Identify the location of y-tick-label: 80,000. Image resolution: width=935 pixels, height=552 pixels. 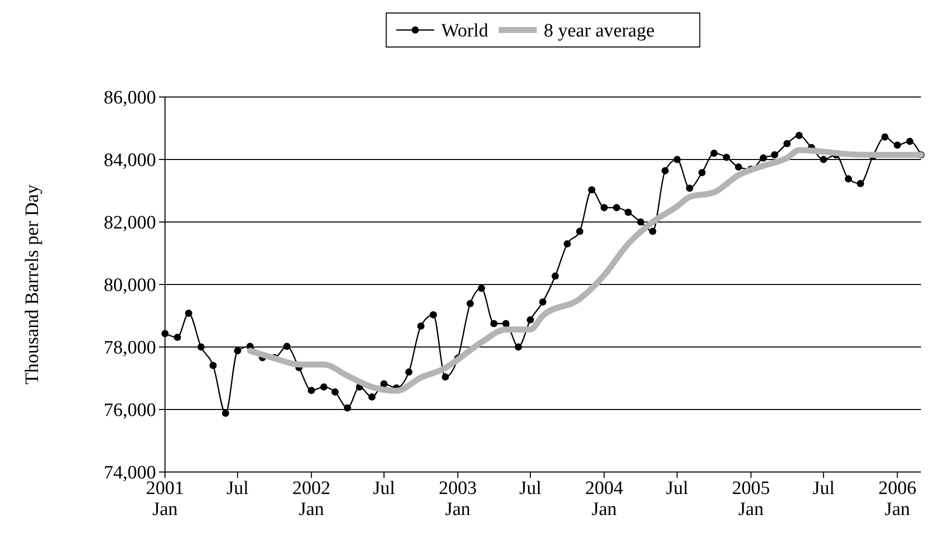
(130, 285).